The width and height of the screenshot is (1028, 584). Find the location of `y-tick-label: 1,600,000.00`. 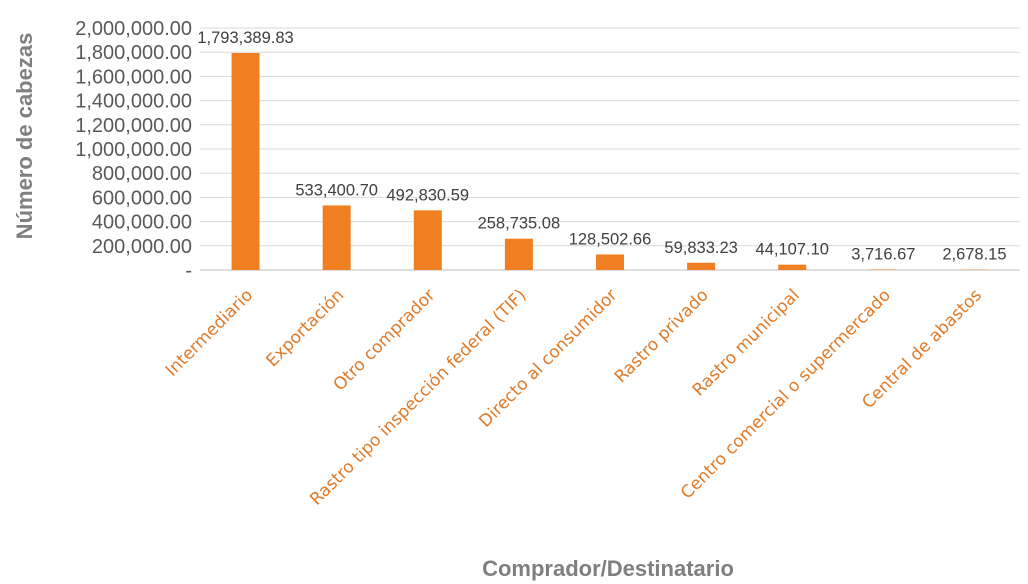

y-tick-label: 1,600,000.00 is located at coordinates (133, 77).